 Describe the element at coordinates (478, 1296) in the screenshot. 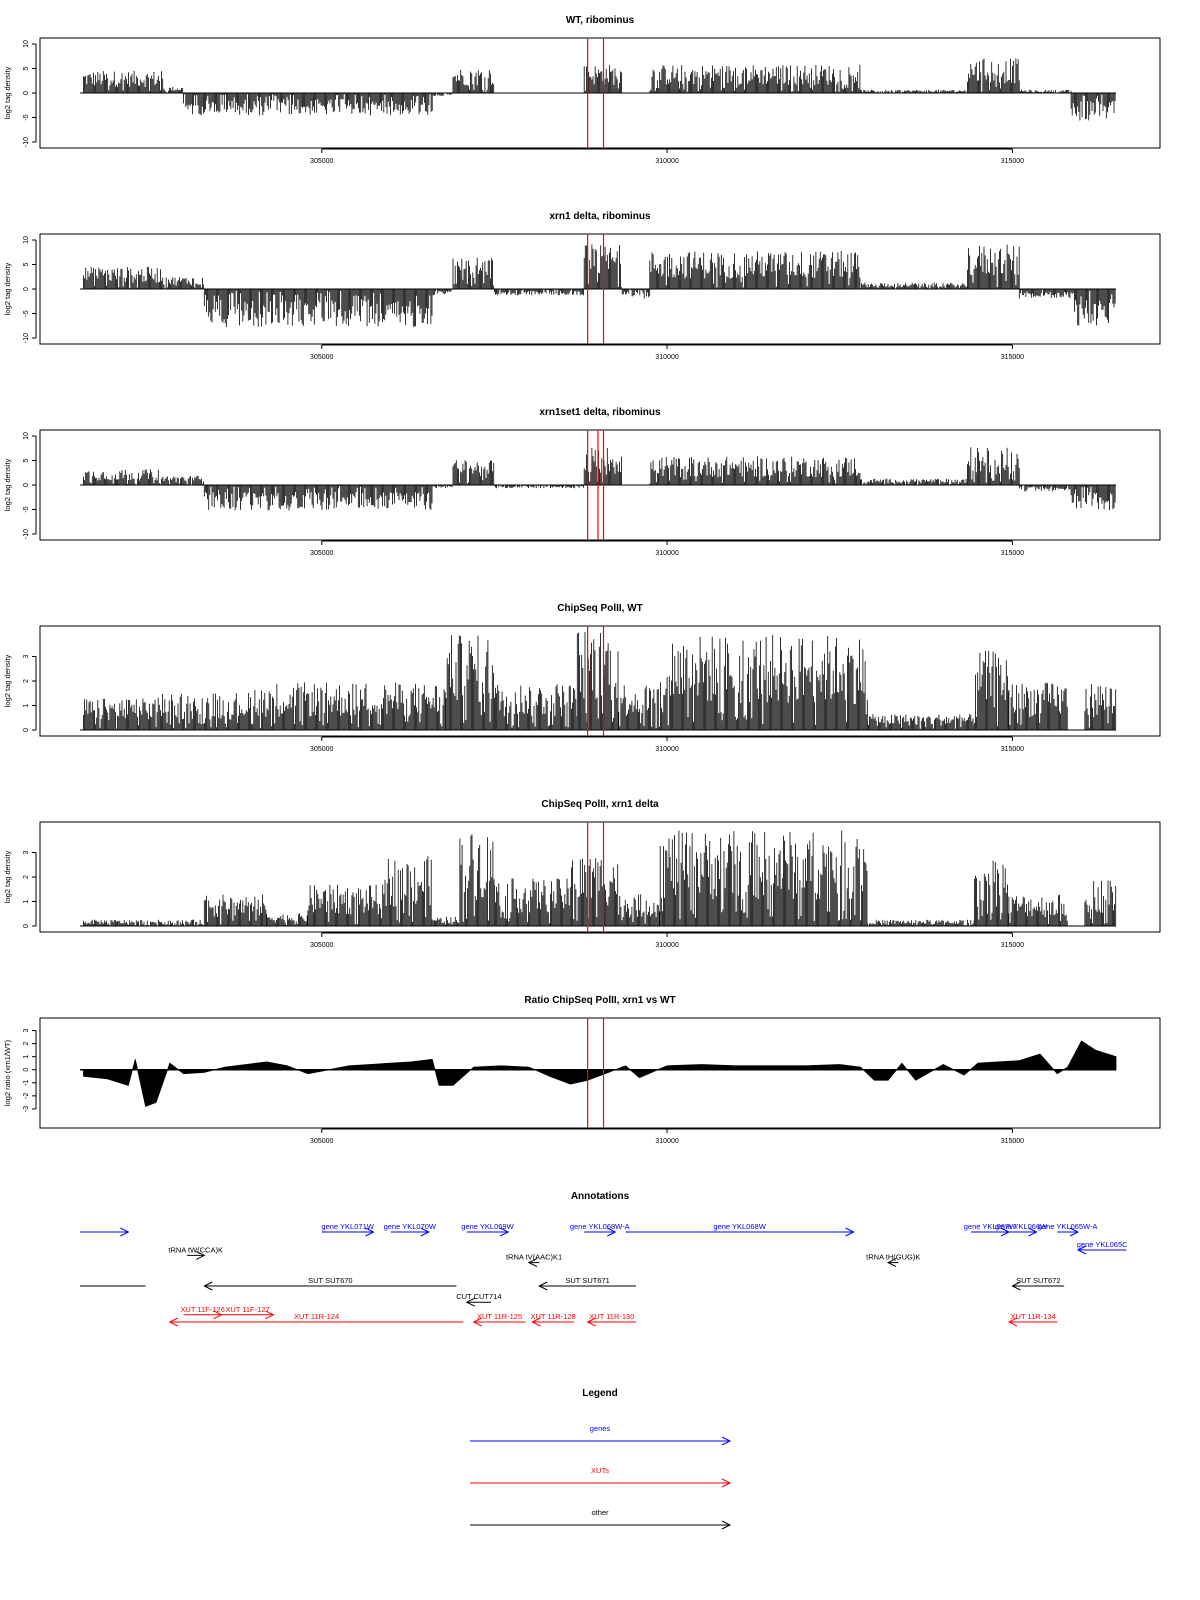

I see `annotation-label: CUT CUT714` at that location.